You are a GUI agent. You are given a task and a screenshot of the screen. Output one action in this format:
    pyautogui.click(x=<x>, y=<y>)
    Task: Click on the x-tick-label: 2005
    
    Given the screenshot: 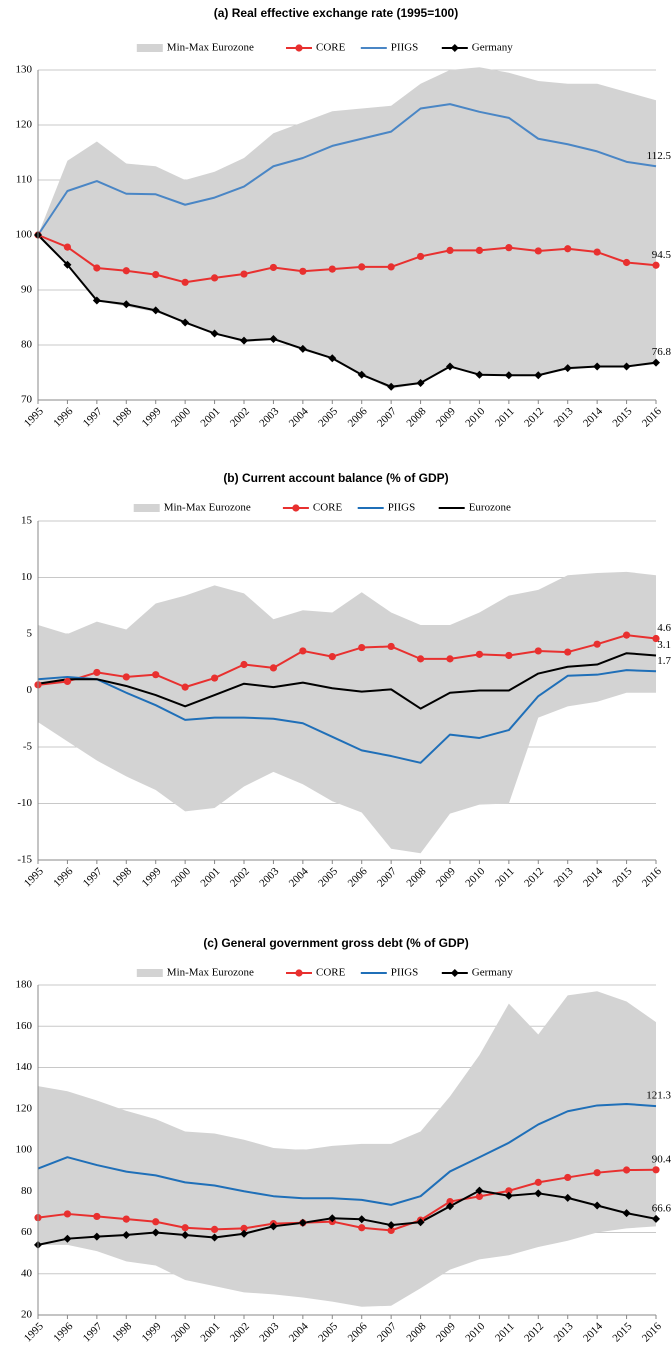 What is the action you would take?
    pyautogui.click(x=328, y=1332)
    